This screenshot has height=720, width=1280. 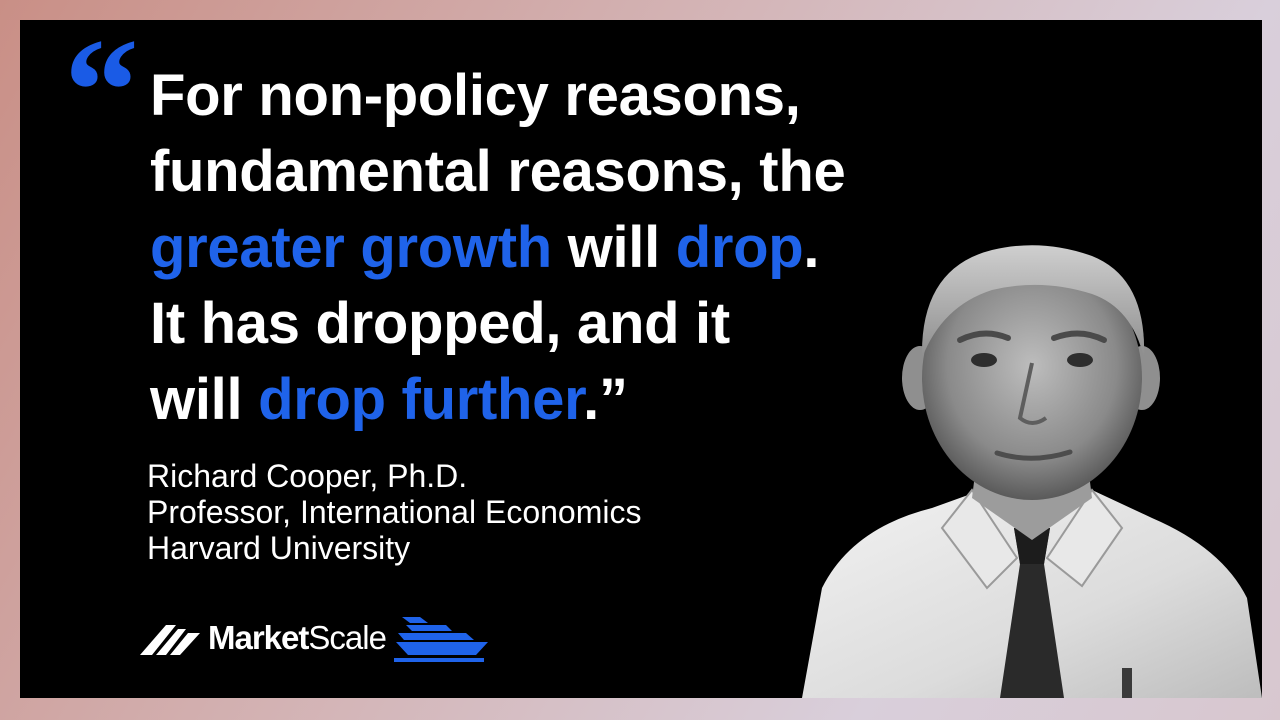 I want to click on open-quote-mark: “, so click(x=101, y=97).